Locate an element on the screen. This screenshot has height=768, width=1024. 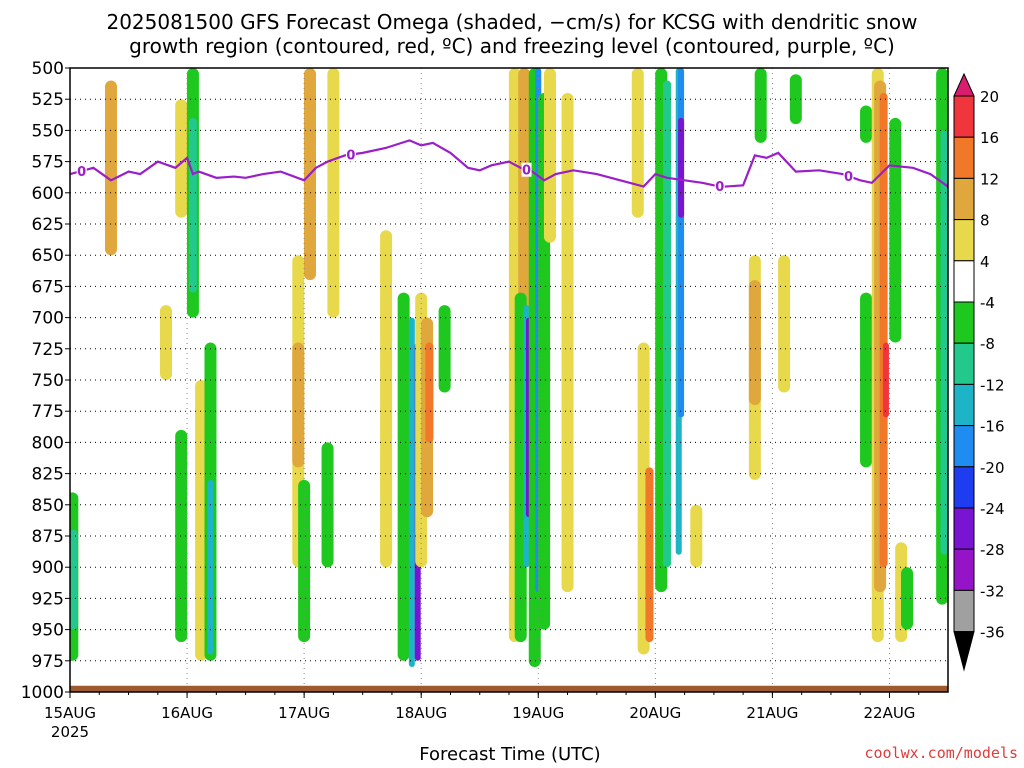
y-tick-label: 675 is located at coordinates (48, 287).